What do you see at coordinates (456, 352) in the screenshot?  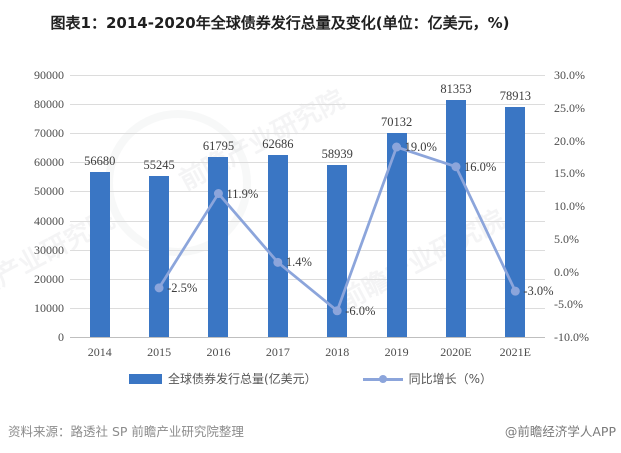 I see `x-axis-tick-2020E: 2020E` at bounding box center [456, 352].